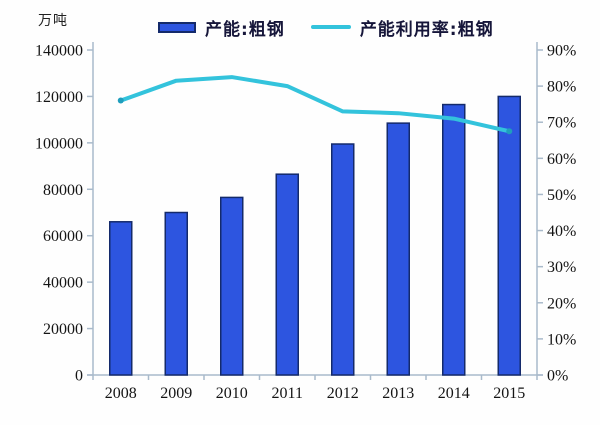 The width and height of the screenshot is (600, 425). What do you see at coordinates (398, 249) in the screenshot?
I see `bar-2013` at bounding box center [398, 249].